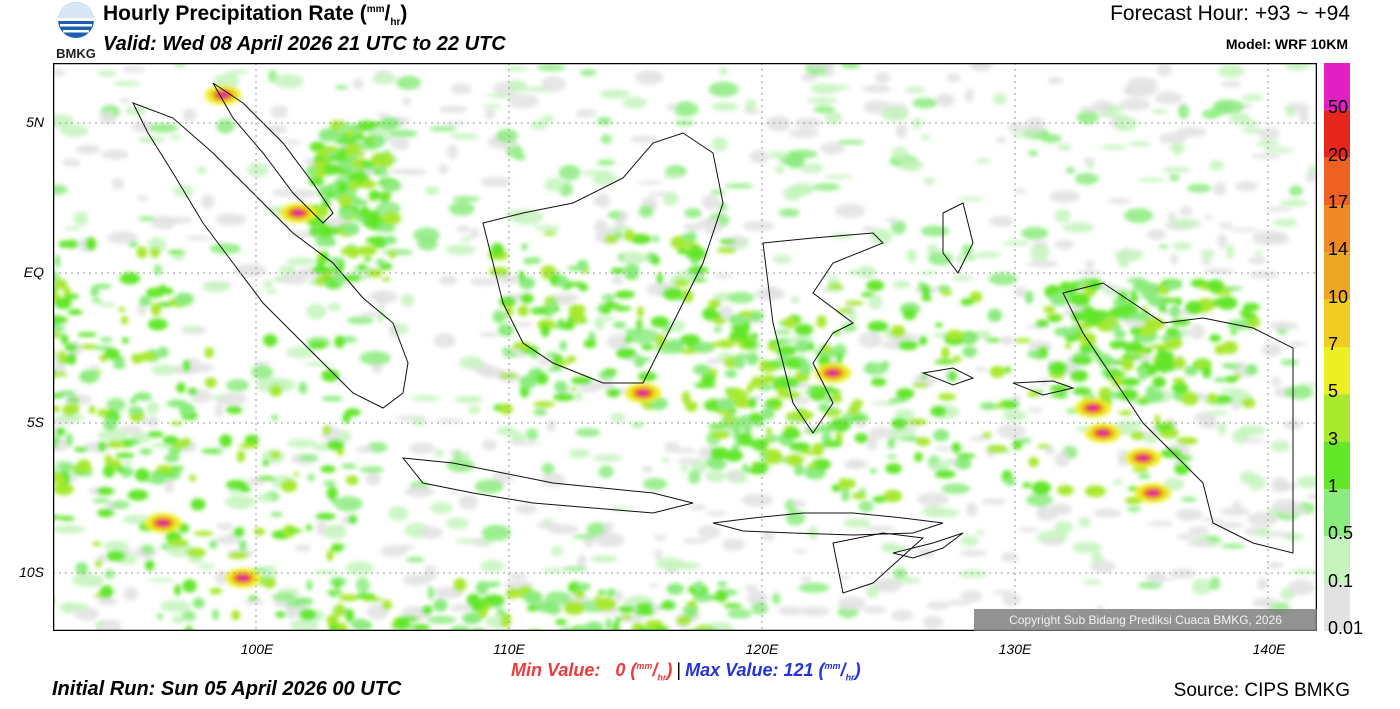 This screenshot has width=1400, height=709. What do you see at coordinates (1015, 649) in the screenshot?
I see `lon-label-130e: 130E` at bounding box center [1015, 649].